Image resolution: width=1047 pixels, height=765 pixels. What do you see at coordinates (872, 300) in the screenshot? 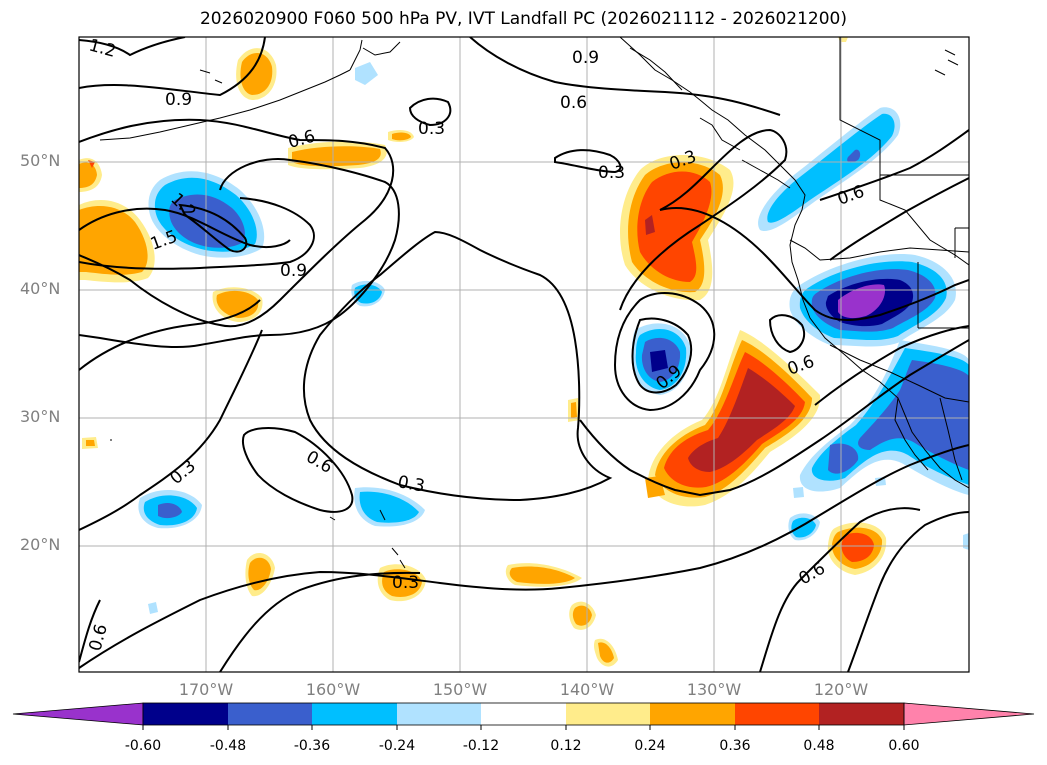
I see `negative-anomaly-california` at bounding box center [872, 300].